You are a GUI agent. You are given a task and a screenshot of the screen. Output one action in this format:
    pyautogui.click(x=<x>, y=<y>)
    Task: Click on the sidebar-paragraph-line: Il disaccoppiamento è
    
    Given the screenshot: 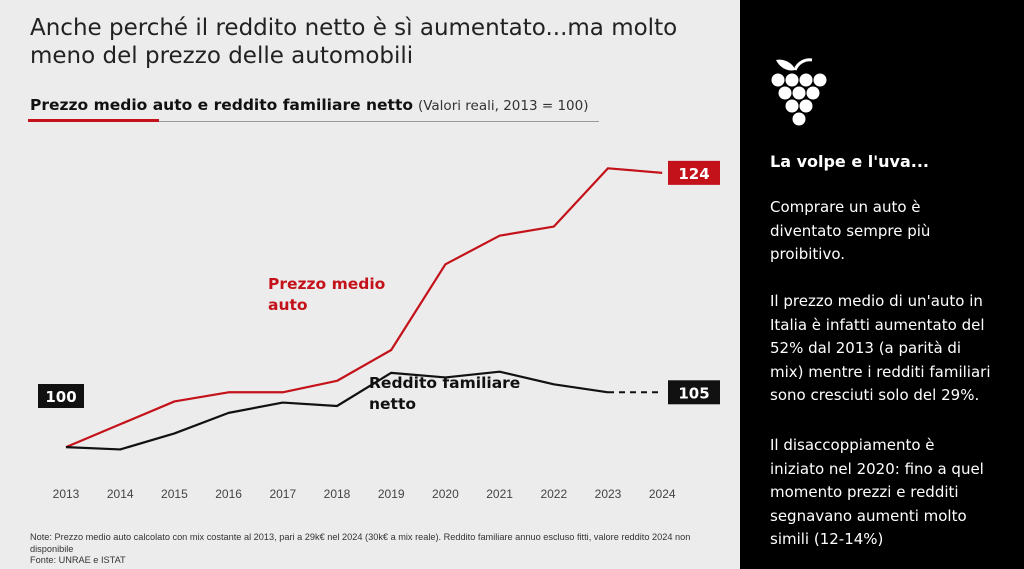 What is the action you would take?
    pyautogui.click(x=852, y=445)
    